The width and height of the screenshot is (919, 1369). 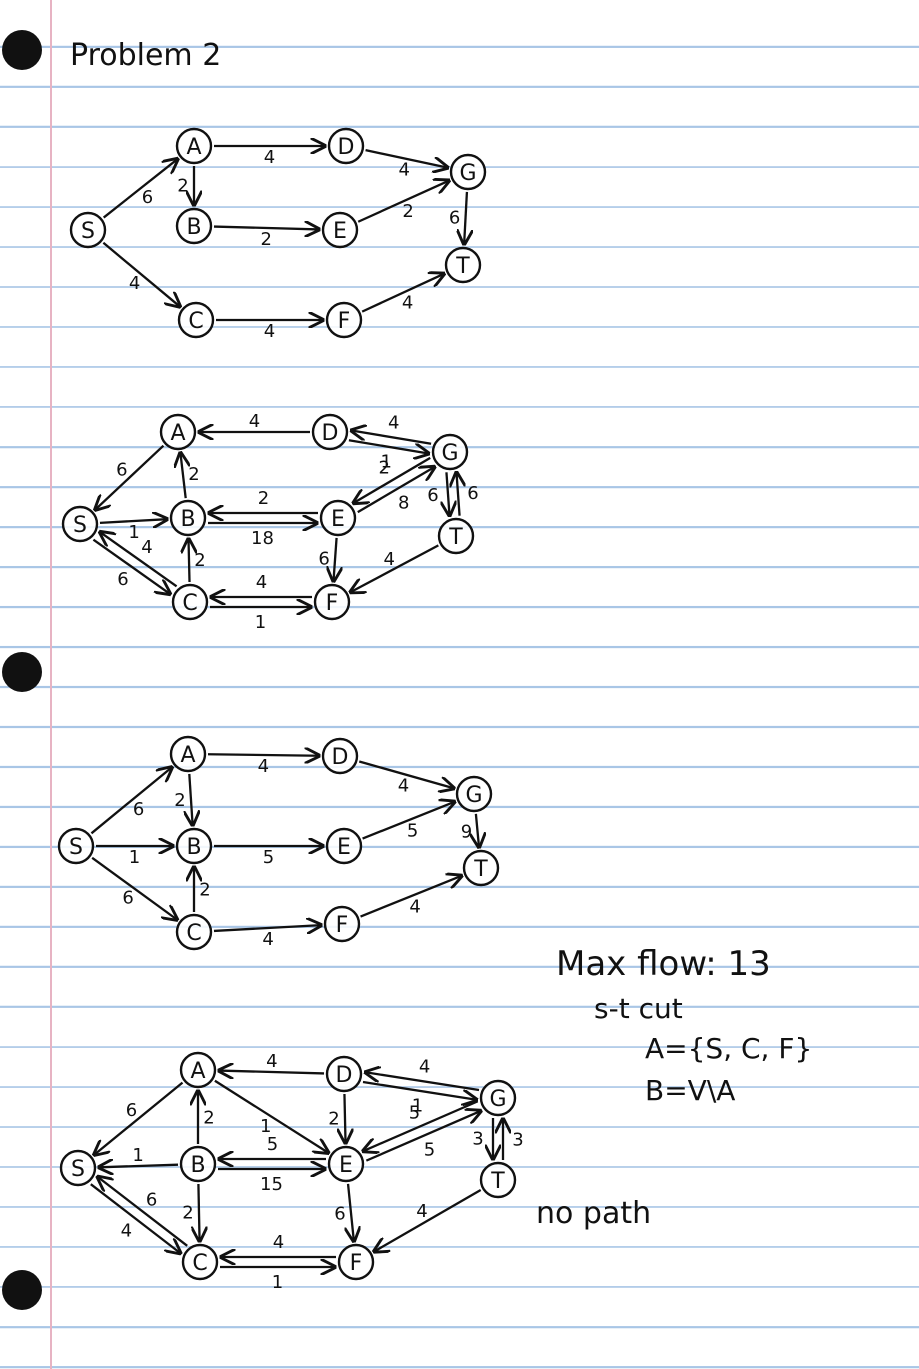 What do you see at coordinates (474, 794) in the screenshot?
I see `node-g3-G: G` at bounding box center [474, 794].